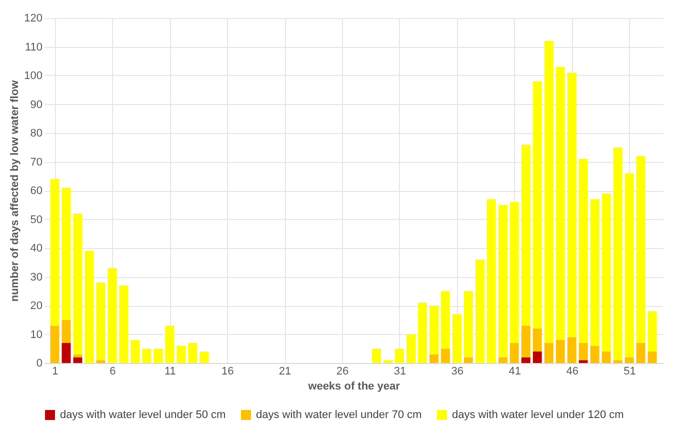 The width and height of the screenshot is (673, 426). Describe the element at coordinates (36, 248) in the screenshot. I see `y-tick-label: 40` at that location.